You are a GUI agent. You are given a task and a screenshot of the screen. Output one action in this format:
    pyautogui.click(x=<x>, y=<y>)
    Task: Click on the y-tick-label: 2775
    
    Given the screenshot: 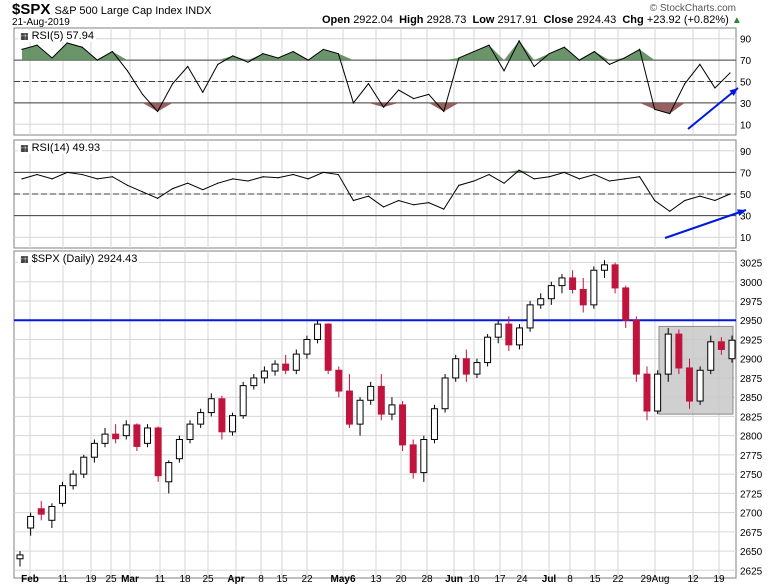 What is the action you would take?
    pyautogui.click(x=751, y=456)
    